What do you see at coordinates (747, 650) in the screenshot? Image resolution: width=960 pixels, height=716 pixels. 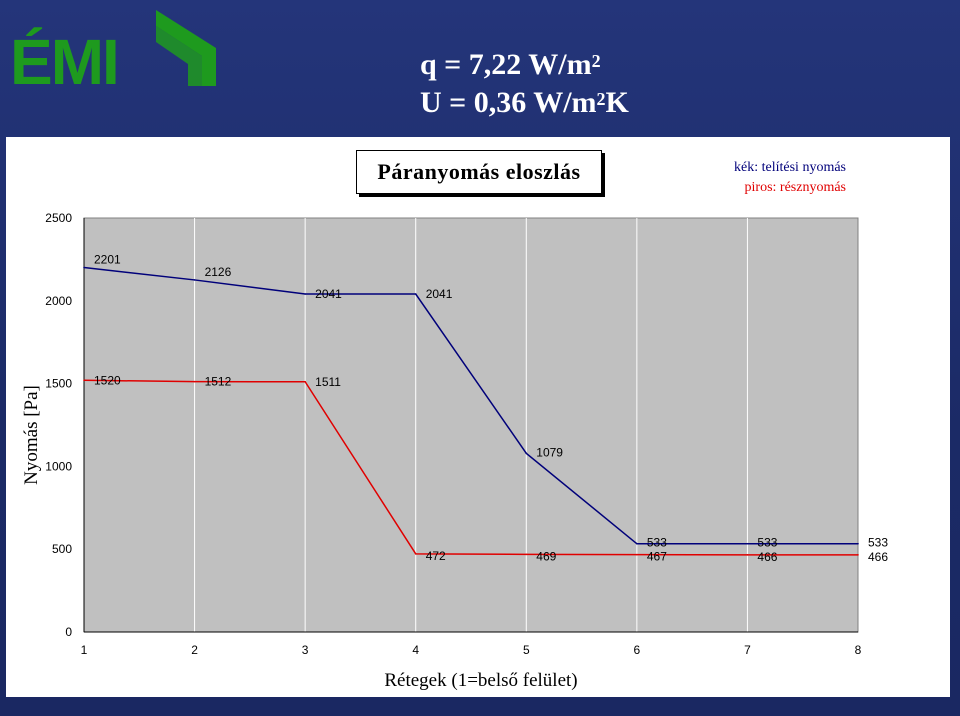 I see `x-tick-label: 7` at bounding box center [747, 650].